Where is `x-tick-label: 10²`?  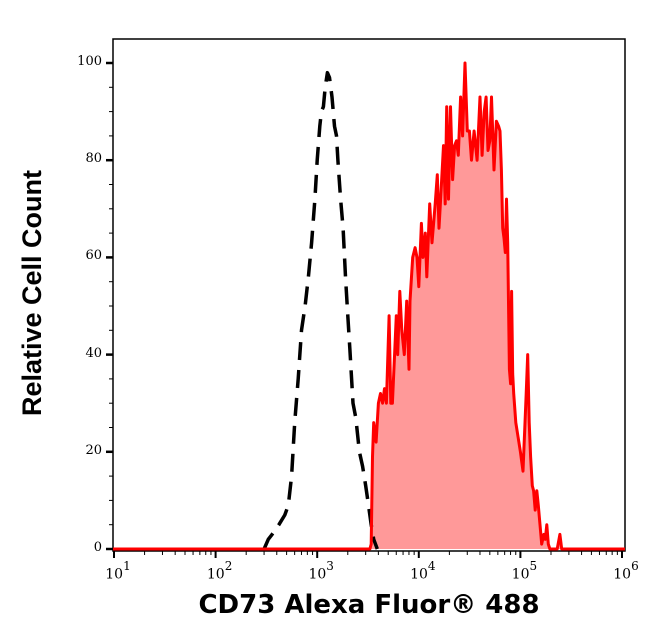 x-tick-label: 10² is located at coordinates (219, 571).